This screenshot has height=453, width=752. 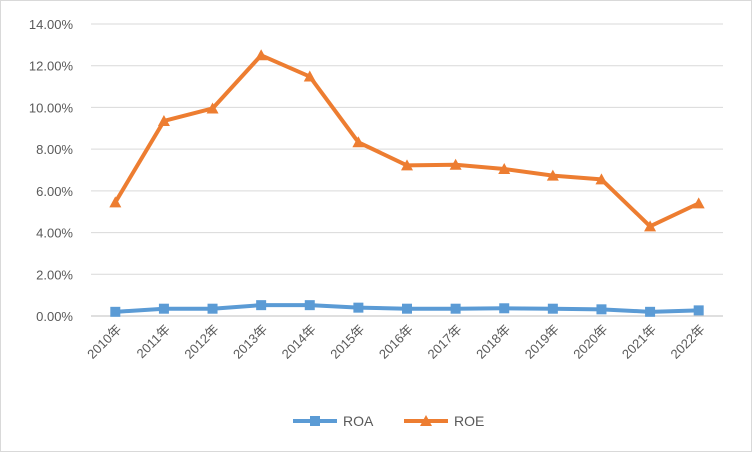 I want to click on y-tick-label: 10.00%, so click(x=51, y=107).